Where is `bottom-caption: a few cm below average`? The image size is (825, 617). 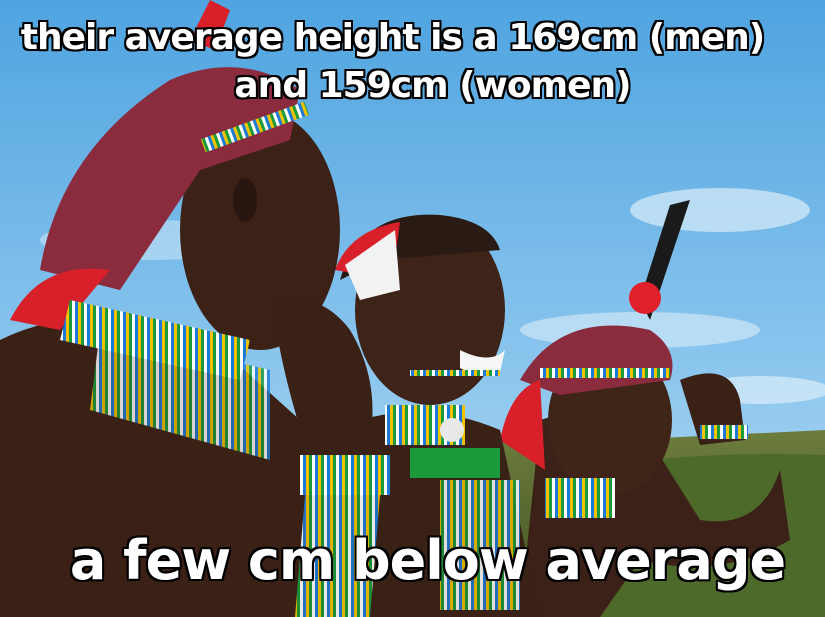 bottom-caption: a few cm below average is located at coordinates (428, 560).